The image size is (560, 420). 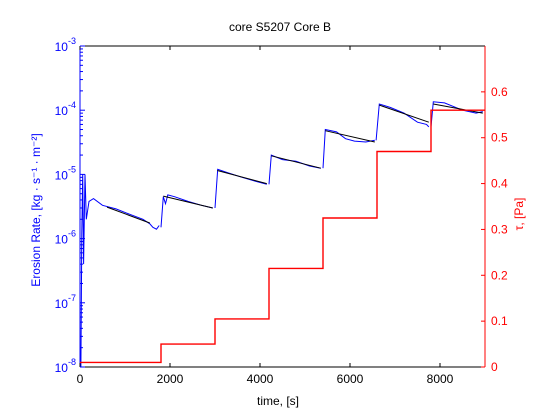 I want to click on y-left-tick-label: 10⁻⁸, so click(x=65, y=366).